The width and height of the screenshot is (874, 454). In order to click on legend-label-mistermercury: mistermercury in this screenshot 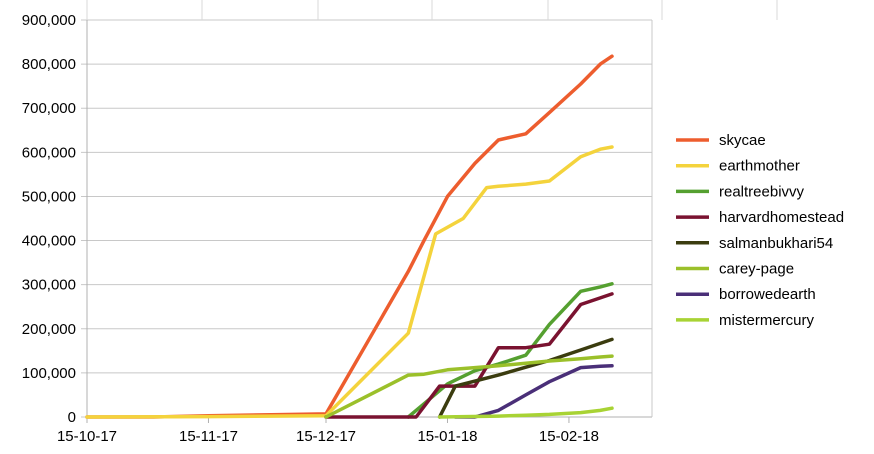, I will do `click(767, 320)`.